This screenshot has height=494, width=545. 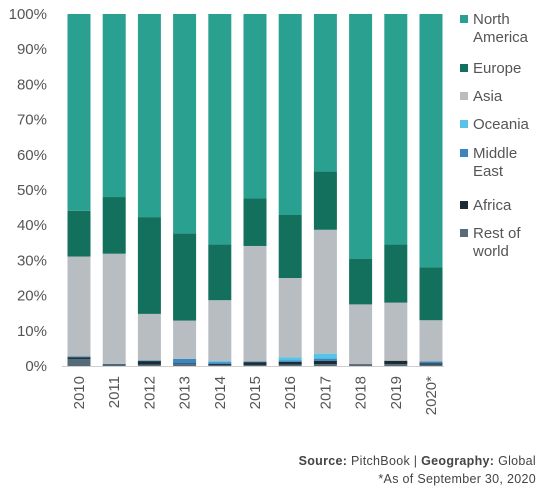 I want to click on source-note: Source: PitchBook | Geography: Global, so click(x=417, y=461).